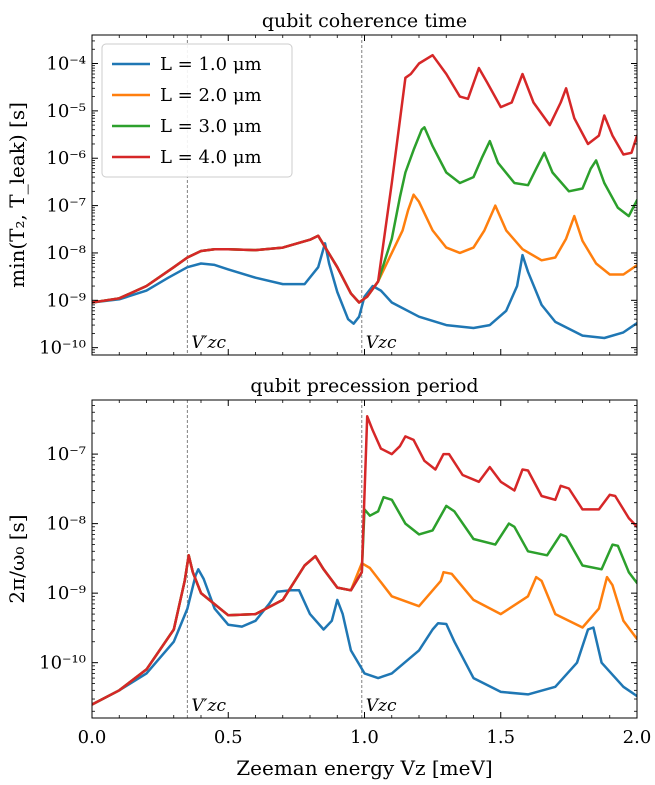 Image resolution: width=655 pixels, height=785 pixels. I want to click on panel-1-title: qubit coherence time, so click(364, 21).